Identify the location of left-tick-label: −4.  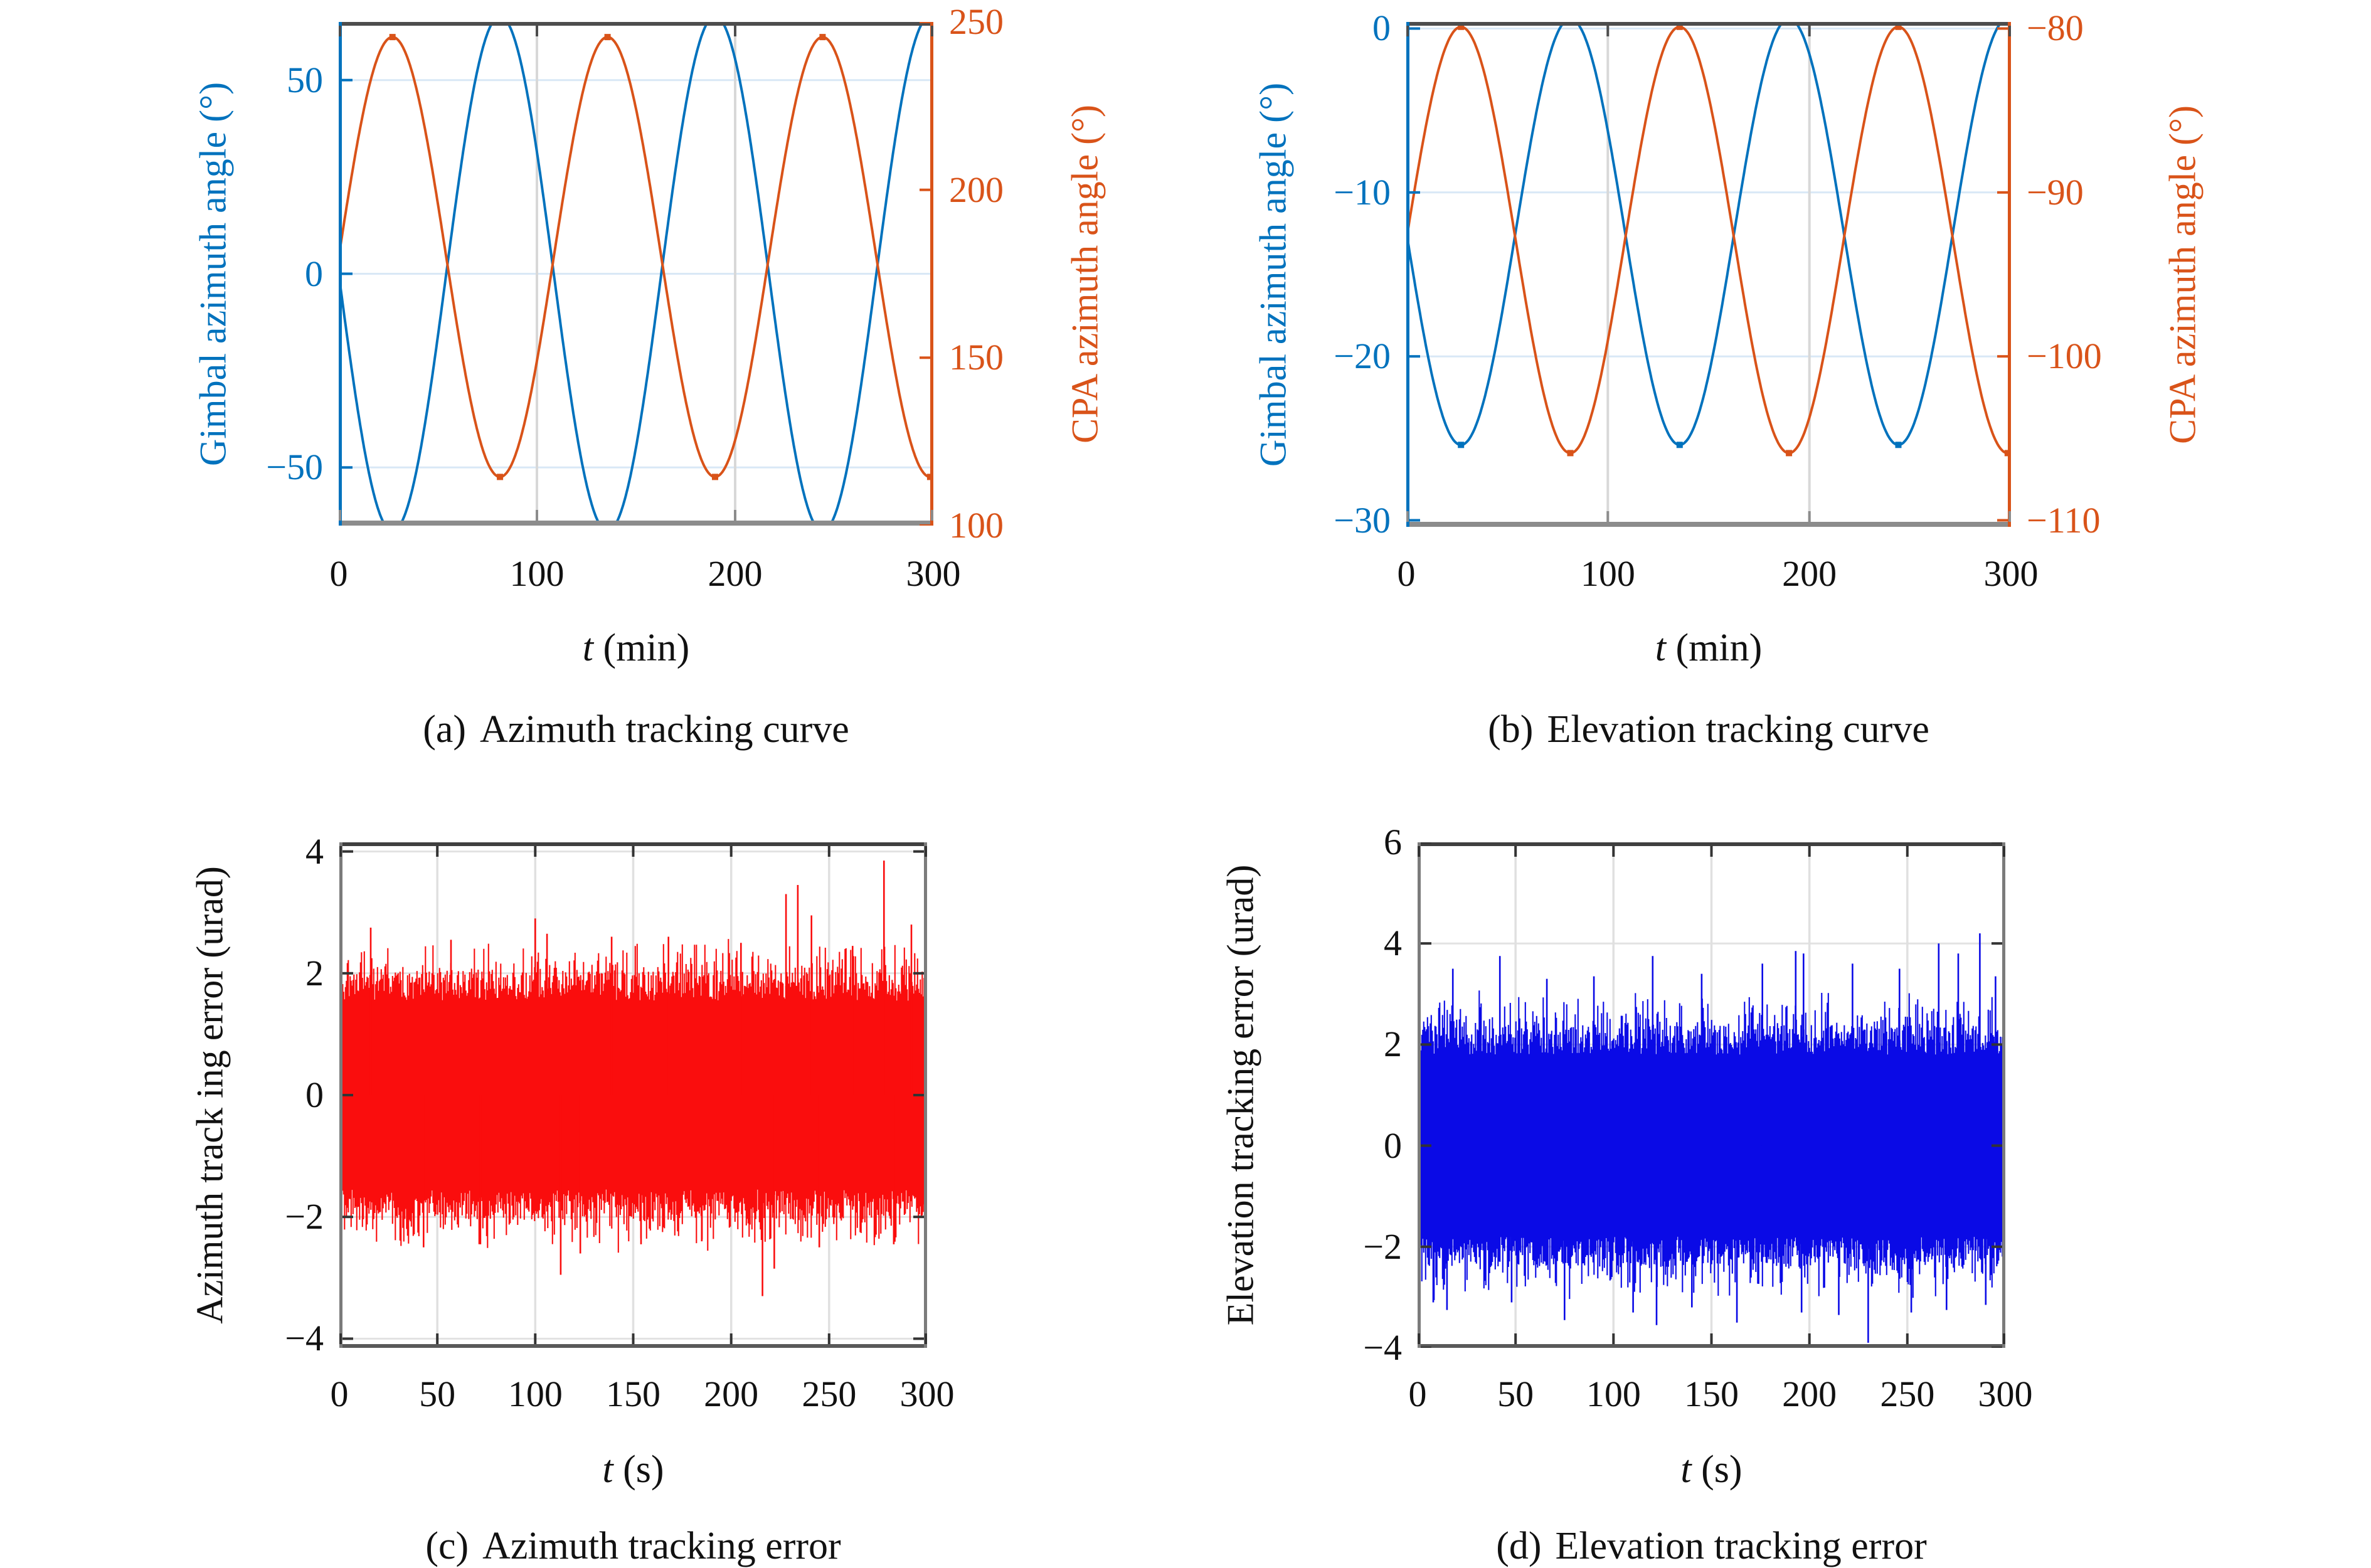
(304, 1339).